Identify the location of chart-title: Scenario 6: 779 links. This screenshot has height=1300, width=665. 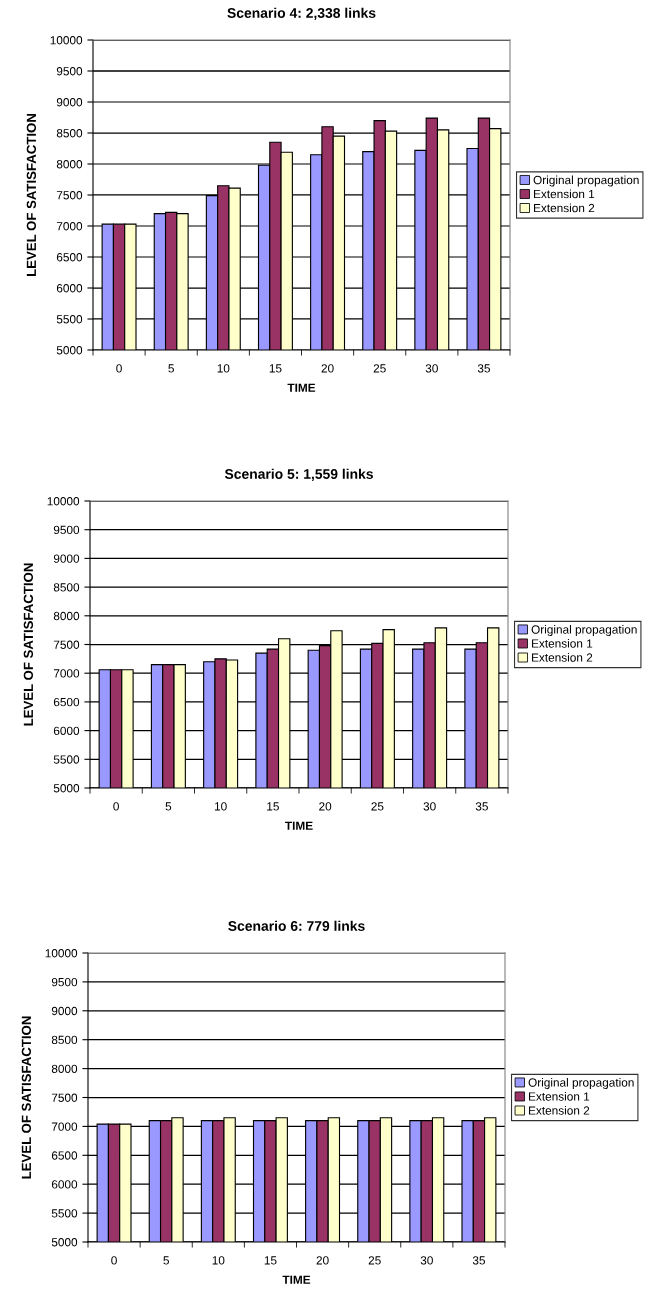
(296, 925).